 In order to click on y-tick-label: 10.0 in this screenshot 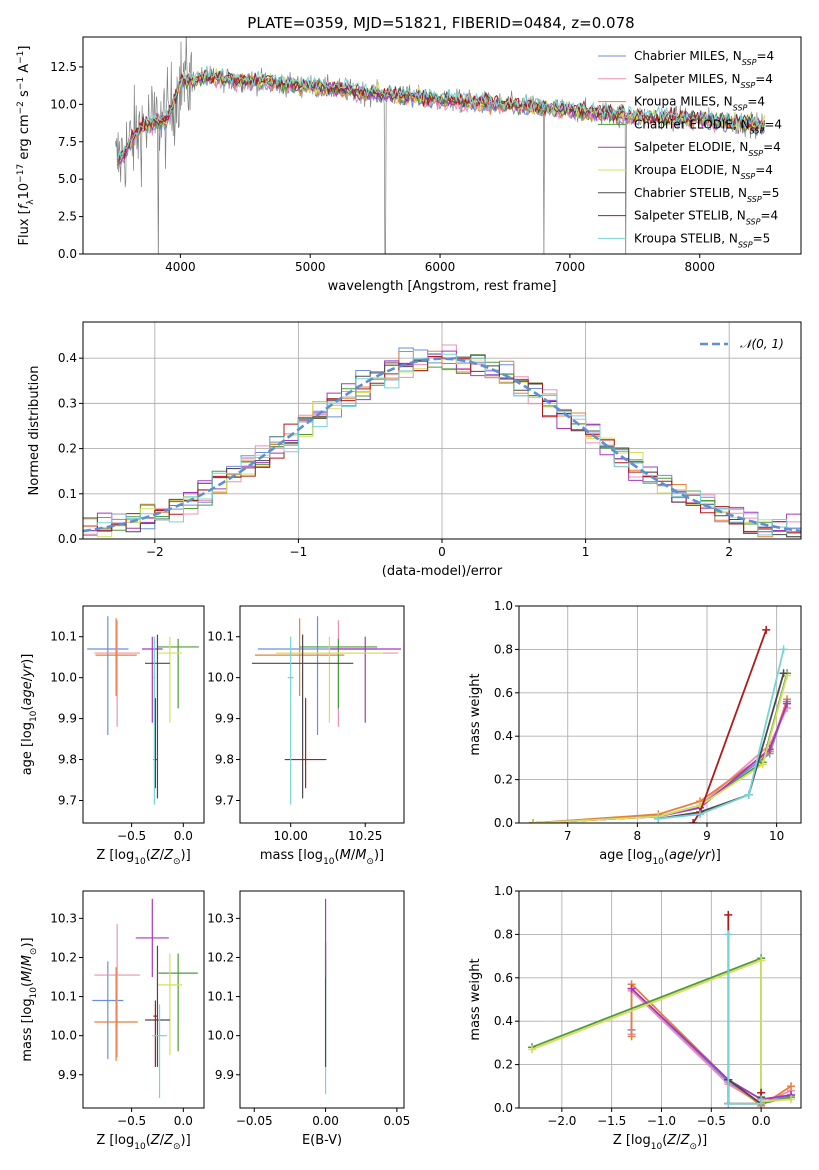, I will do `click(63, 1036)`.